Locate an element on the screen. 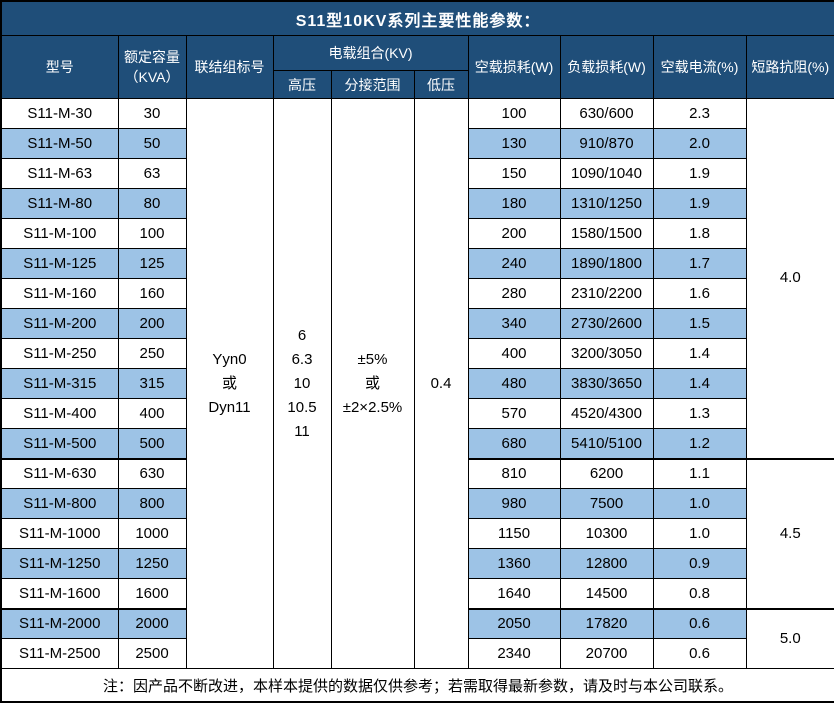 This screenshot has height=706, width=834. load-loss-cell: 3830/3650 is located at coordinates (606, 383).